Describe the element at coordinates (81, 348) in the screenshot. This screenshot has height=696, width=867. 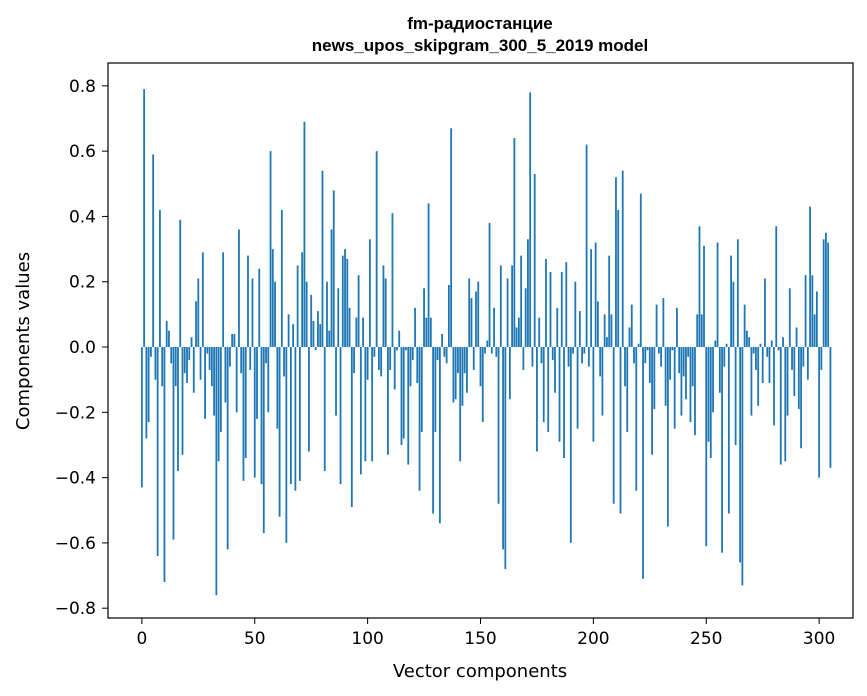
I see `y-axis-ticks: −0.8 −0.6 −0.4 −0.2 0.0 0.2 0.4 0.6 0.8` at that location.